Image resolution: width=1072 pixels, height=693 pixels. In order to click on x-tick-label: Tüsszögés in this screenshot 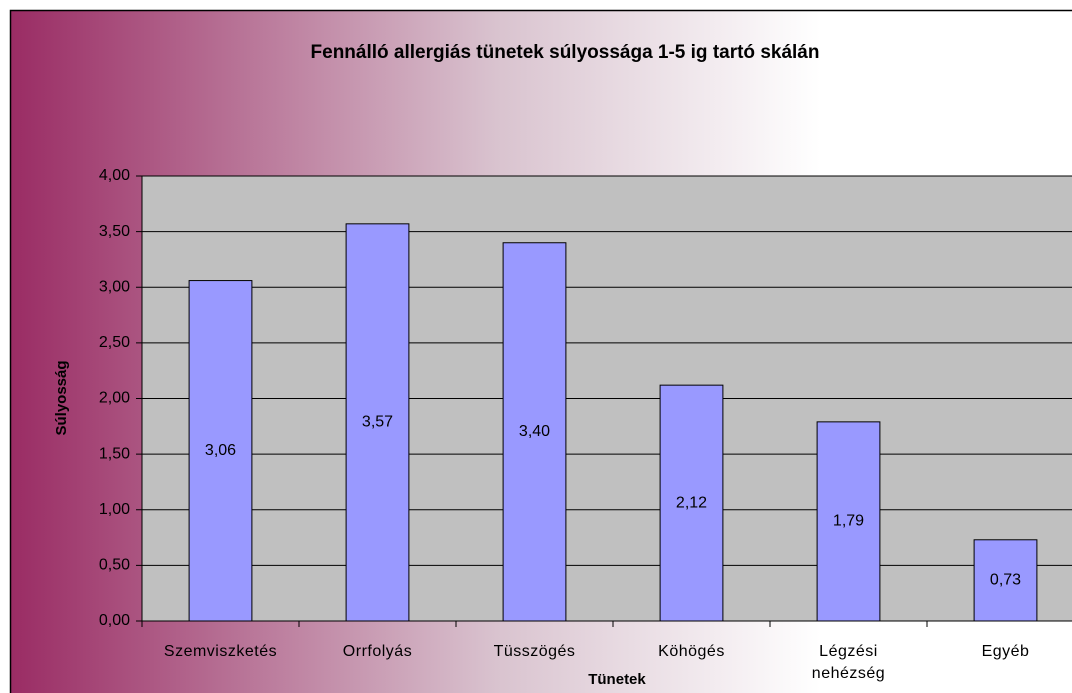, I will do `click(534, 651)`.